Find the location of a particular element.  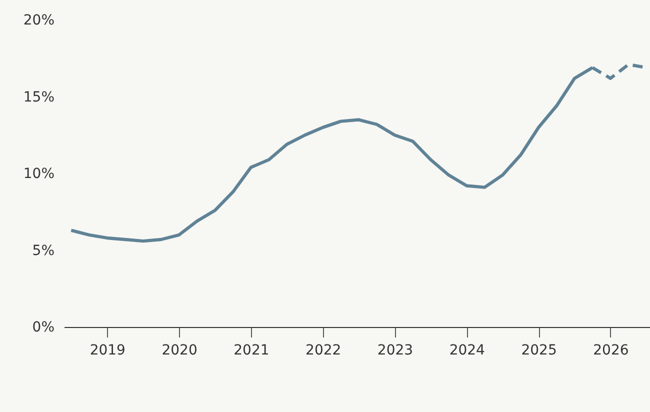

x-tick-label: 2022 is located at coordinates (324, 350).